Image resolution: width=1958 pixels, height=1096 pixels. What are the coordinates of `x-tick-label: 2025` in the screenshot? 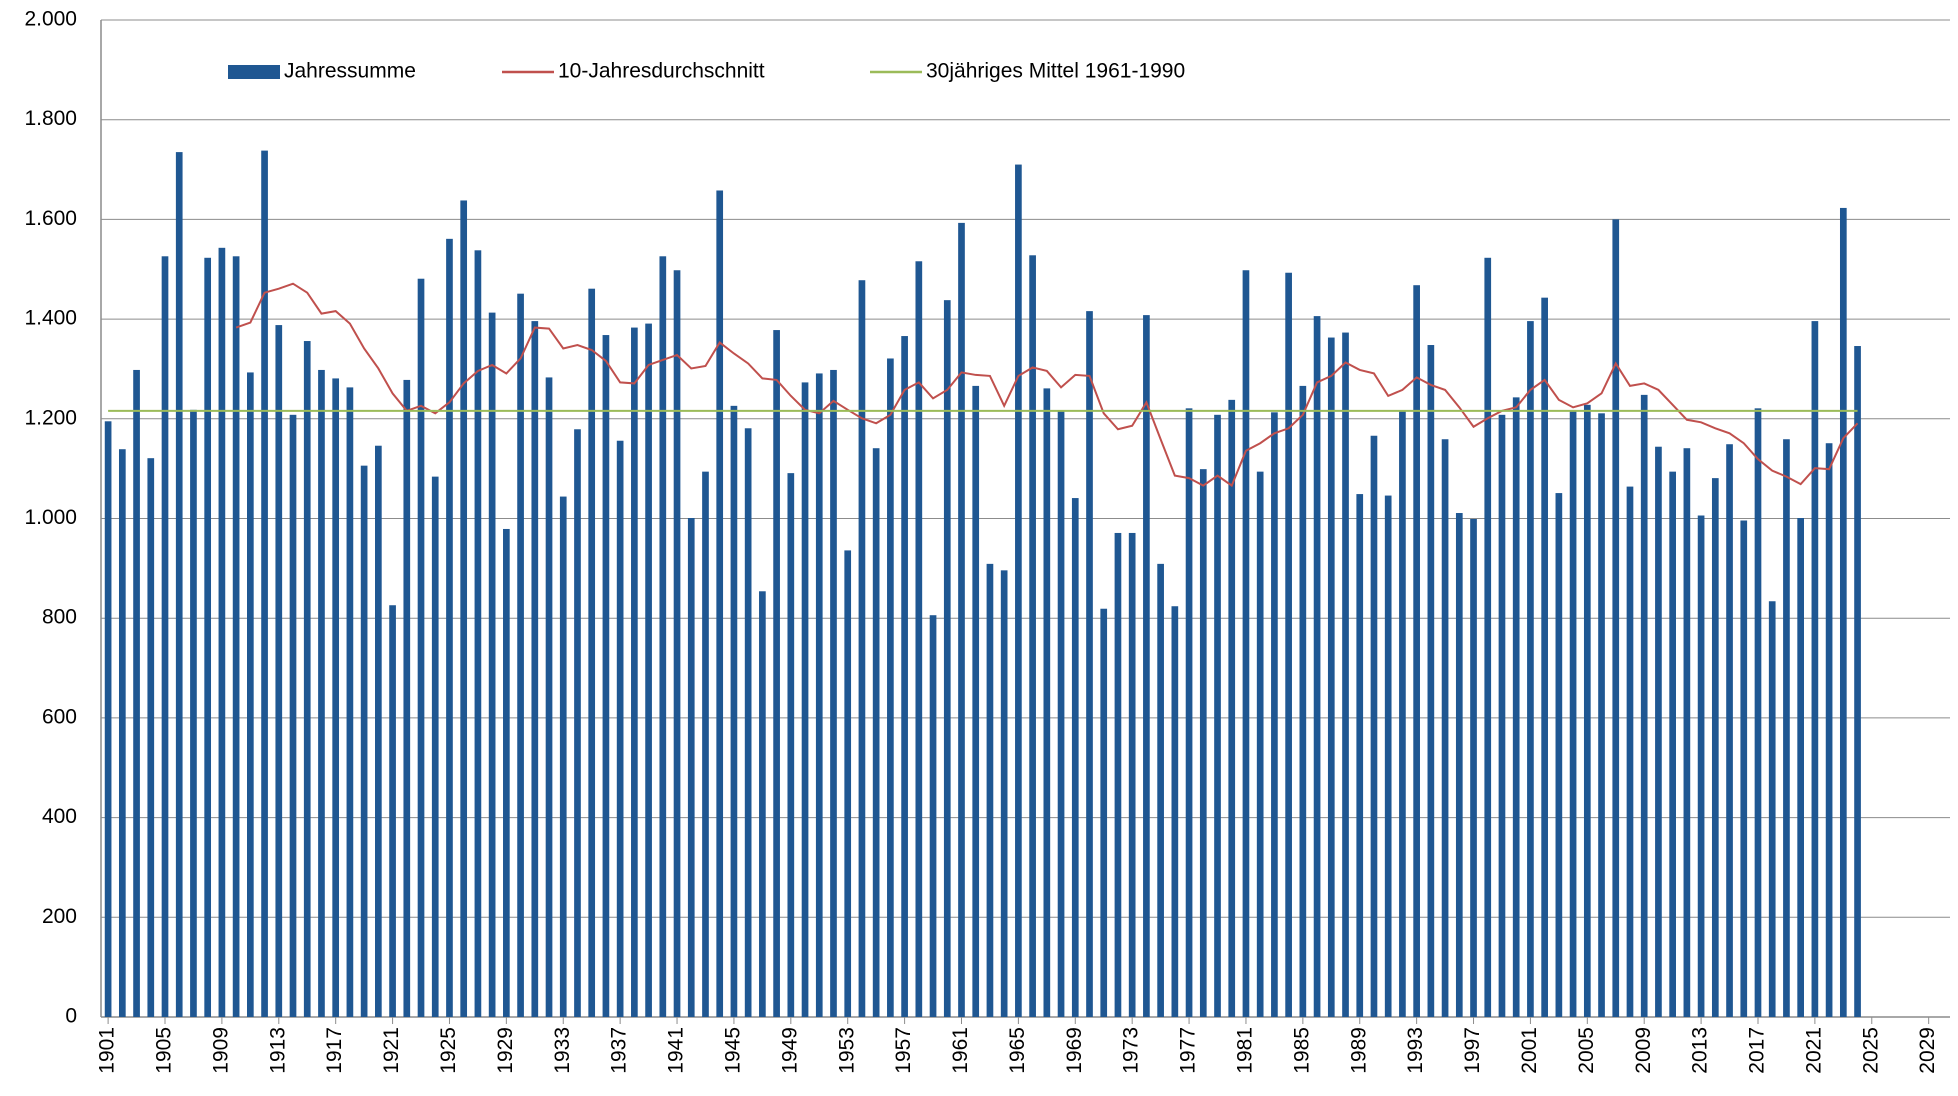 It's located at (1870, 1050).